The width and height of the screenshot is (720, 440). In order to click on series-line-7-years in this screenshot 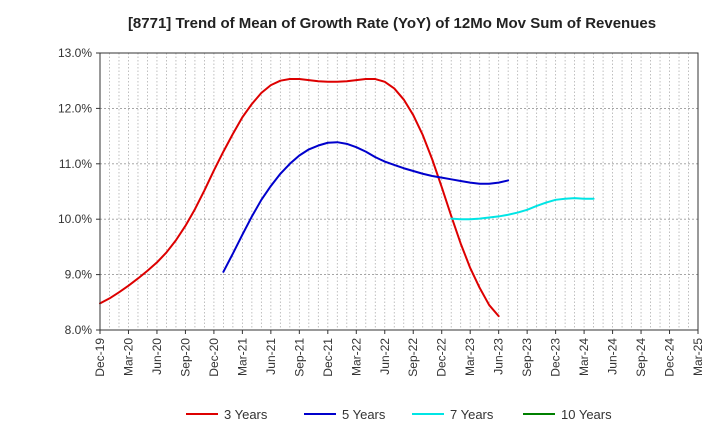, I will do `click(522, 209)`.